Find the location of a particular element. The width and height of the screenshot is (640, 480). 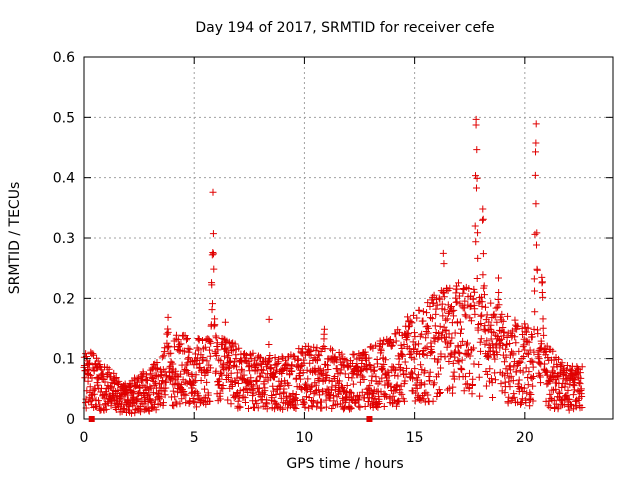

x-tick-label: 10 is located at coordinates (305, 438).